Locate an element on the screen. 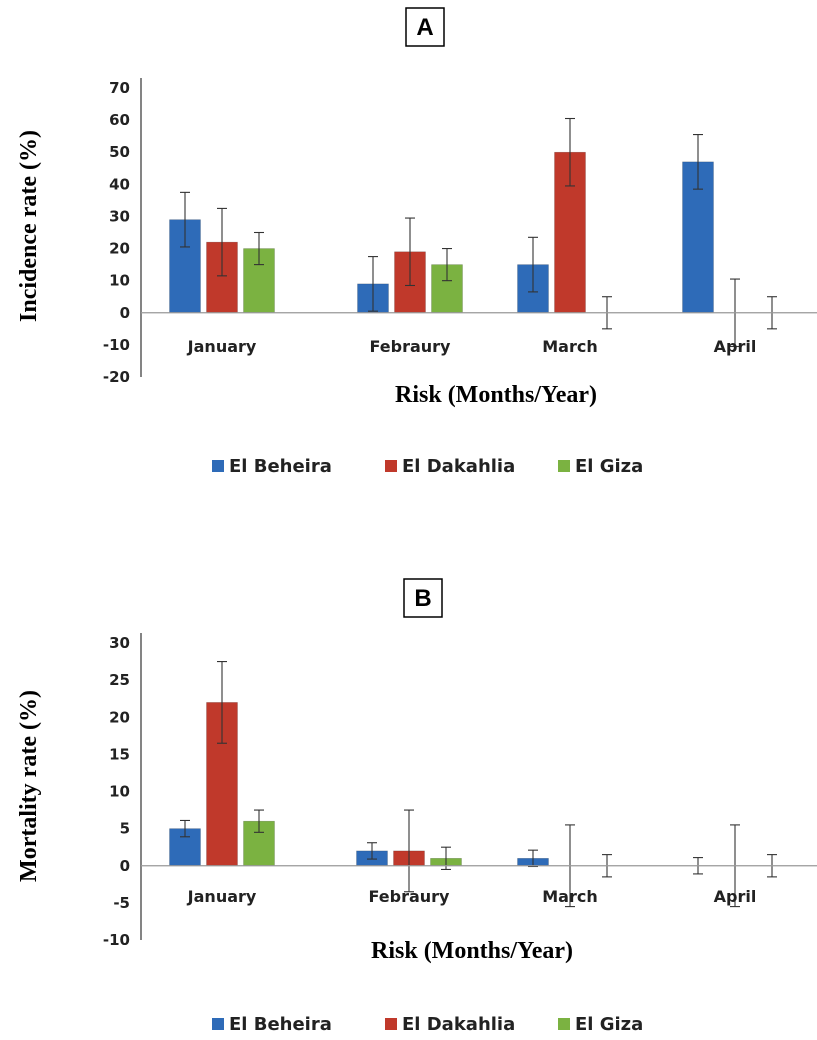 The height and width of the screenshot is (1040, 817). panel-a-y-tick-label: 0 is located at coordinates (125, 313).